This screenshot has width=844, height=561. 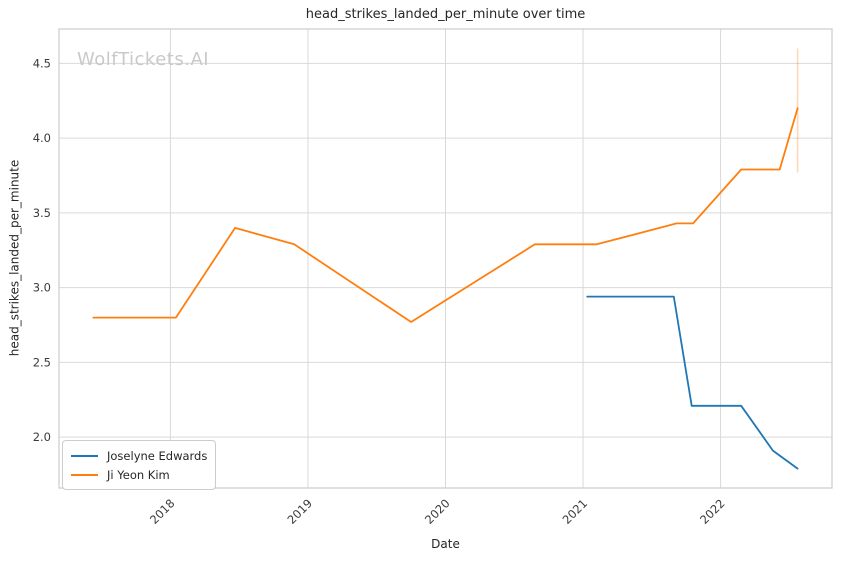 What do you see at coordinates (42, 288) in the screenshot?
I see `y-tick-label-3.0: 3.0` at bounding box center [42, 288].